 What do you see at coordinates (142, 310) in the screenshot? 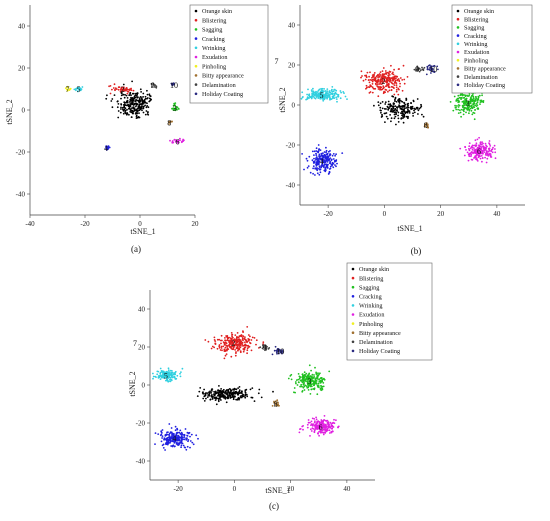
I see `y-tick-label: 40` at bounding box center [142, 310].